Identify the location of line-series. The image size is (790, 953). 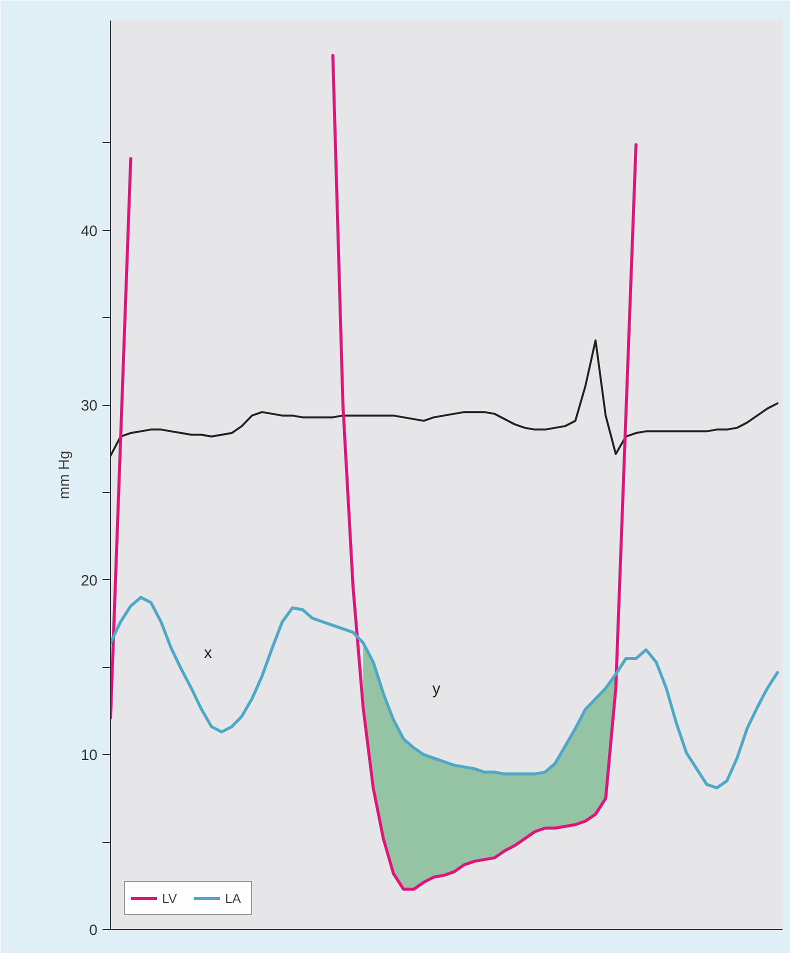
(444, 398).